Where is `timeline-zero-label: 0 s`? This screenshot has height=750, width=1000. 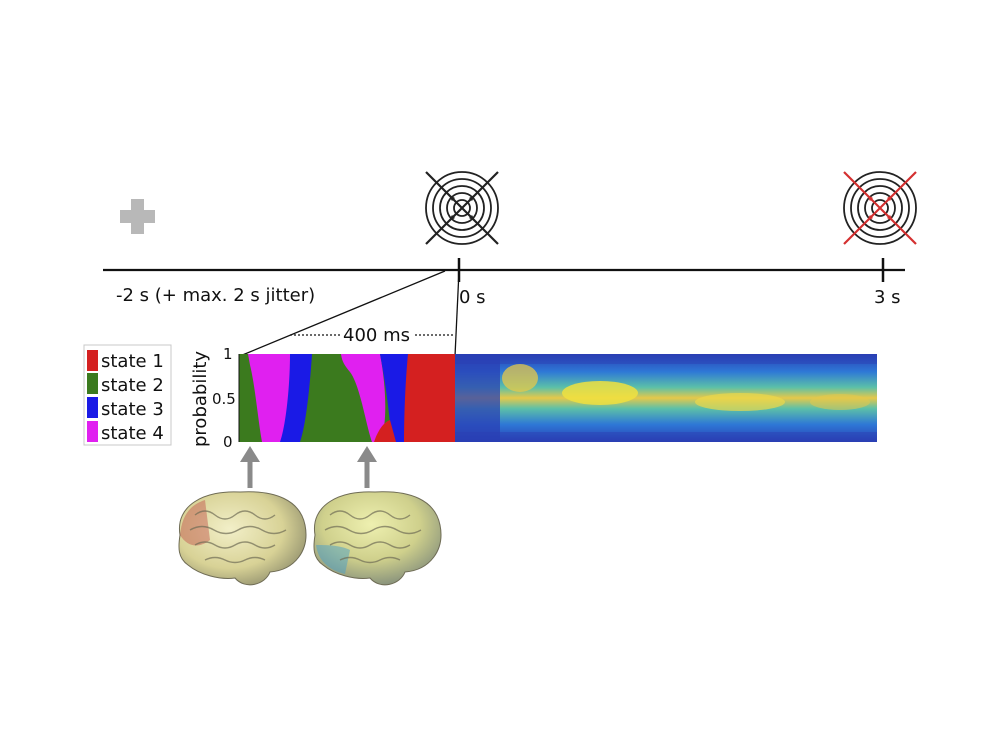 timeline-zero-label: 0 s is located at coordinates (472, 297).